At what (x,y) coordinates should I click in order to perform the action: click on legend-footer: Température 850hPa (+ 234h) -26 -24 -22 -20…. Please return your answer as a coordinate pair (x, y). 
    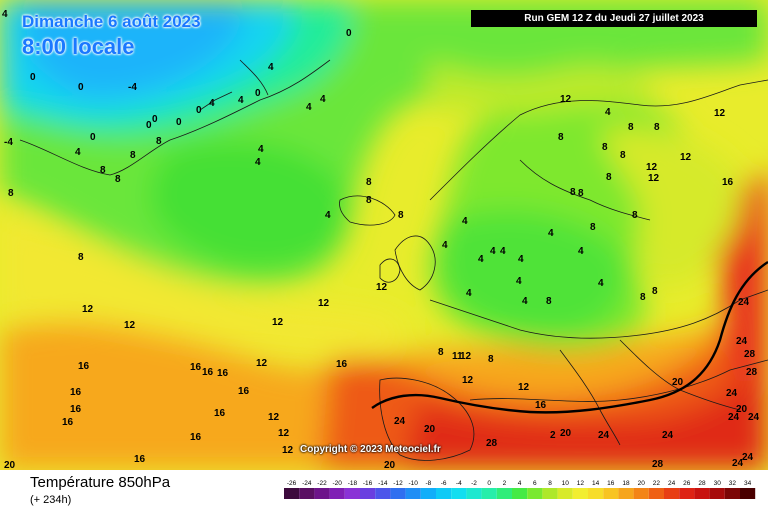
    Looking at the image, I should click on (384, 491).